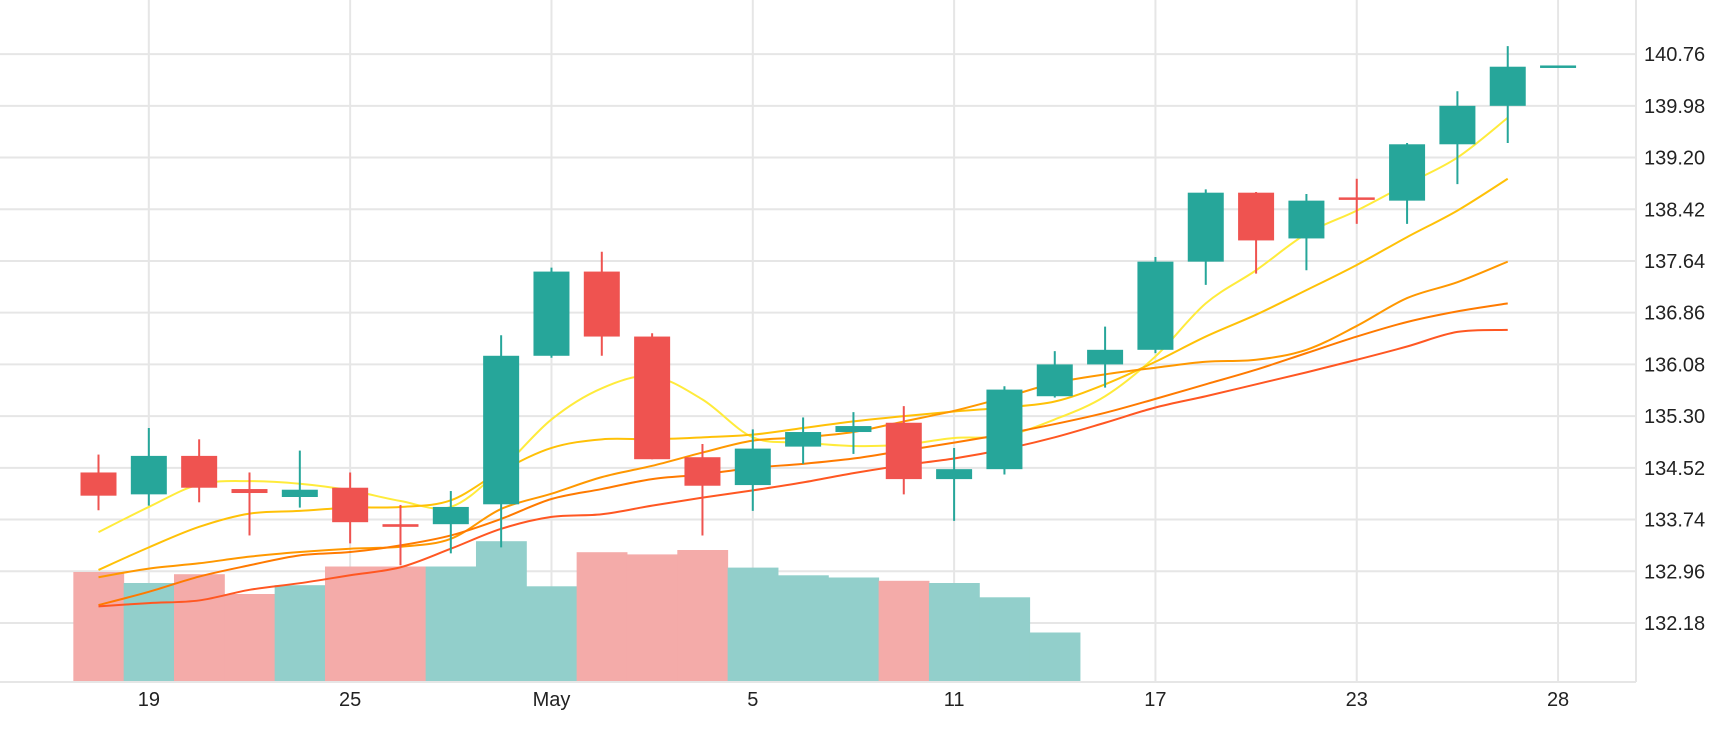 This screenshot has height=735, width=1730. I want to click on x-tick-label: May, so click(552, 700).